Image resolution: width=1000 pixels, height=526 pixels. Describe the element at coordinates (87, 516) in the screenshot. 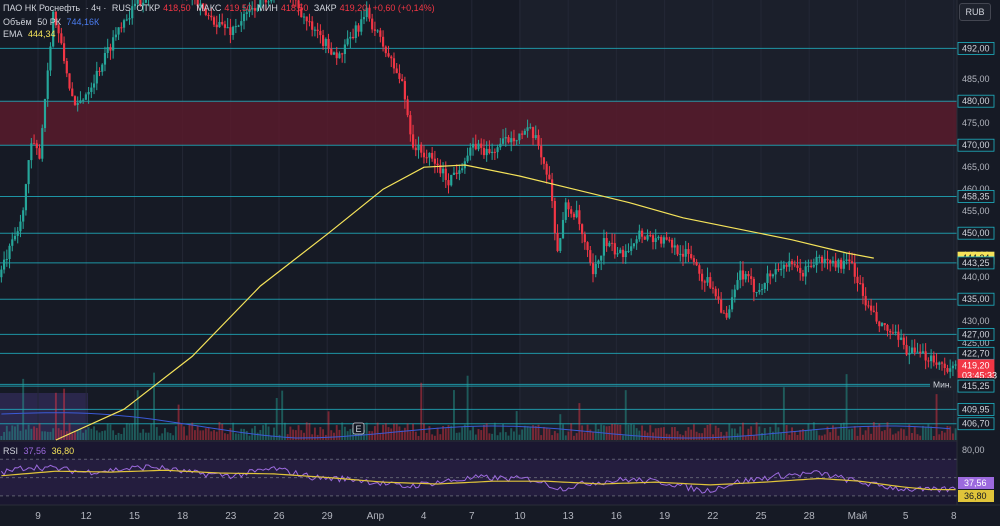

I see `time-tick-label: 12` at that location.